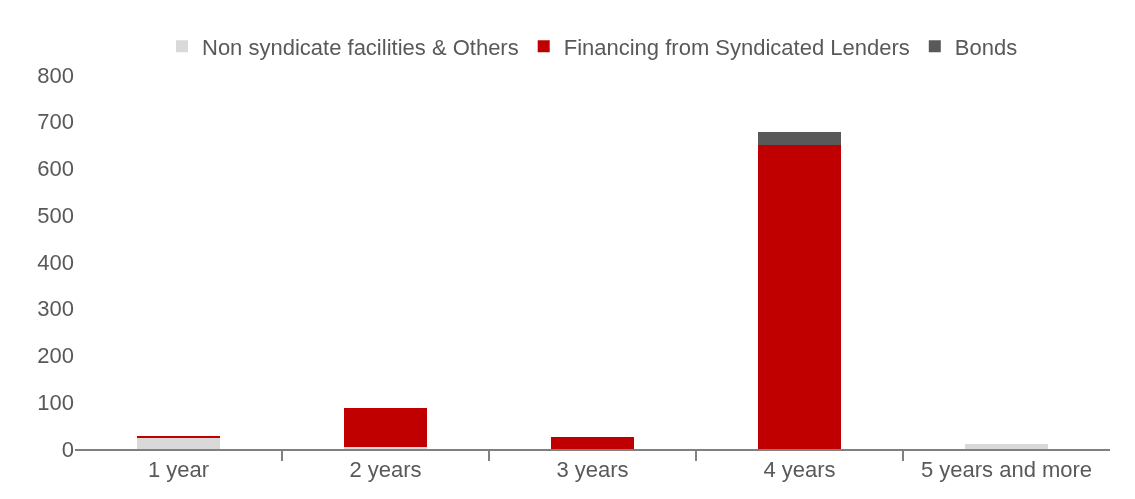 The height and width of the screenshot is (499, 1135). What do you see at coordinates (1006, 470) in the screenshot?
I see `x-tick-label: 5 years and more` at bounding box center [1006, 470].